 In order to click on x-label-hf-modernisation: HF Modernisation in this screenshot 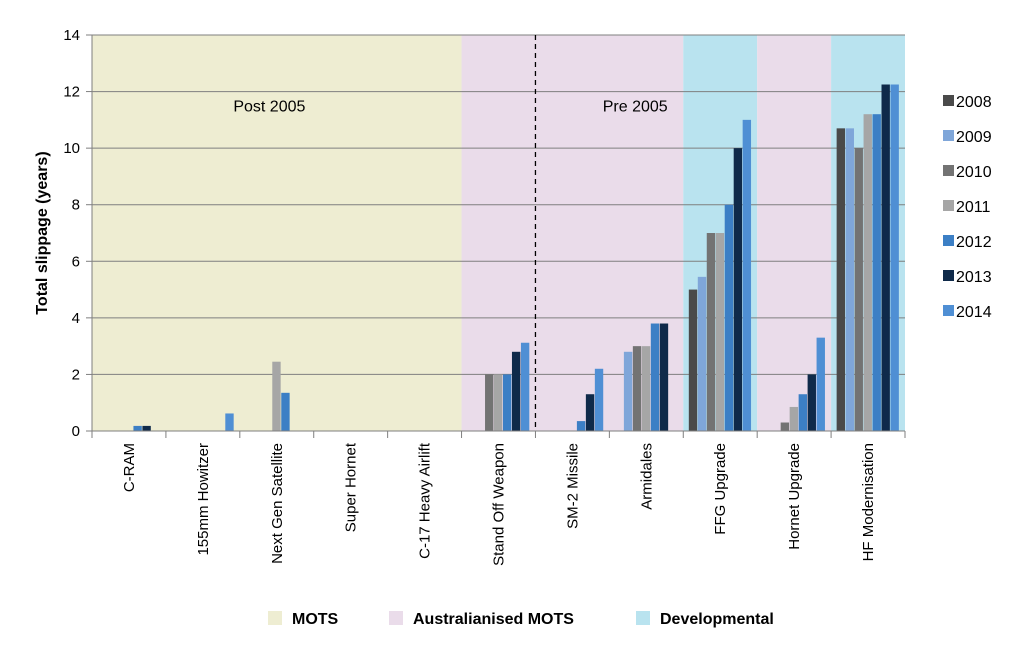, I will do `click(868, 502)`.